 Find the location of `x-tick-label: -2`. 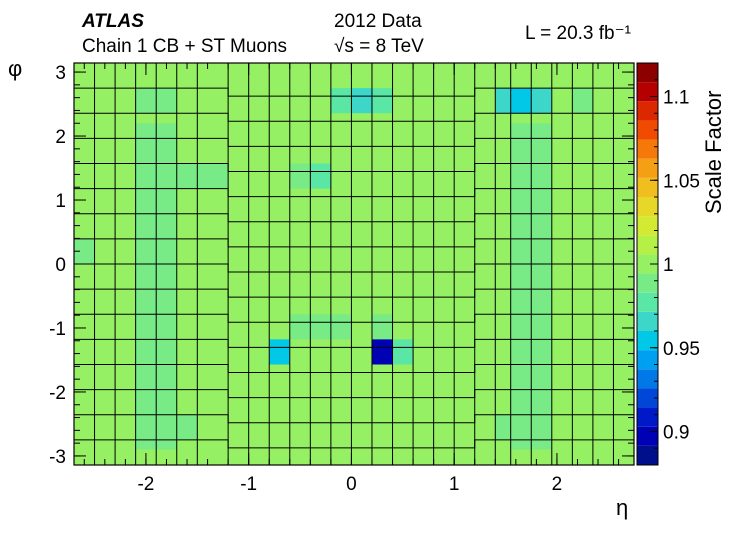

x-tick-label: -2 is located at coordinates (145, 484).